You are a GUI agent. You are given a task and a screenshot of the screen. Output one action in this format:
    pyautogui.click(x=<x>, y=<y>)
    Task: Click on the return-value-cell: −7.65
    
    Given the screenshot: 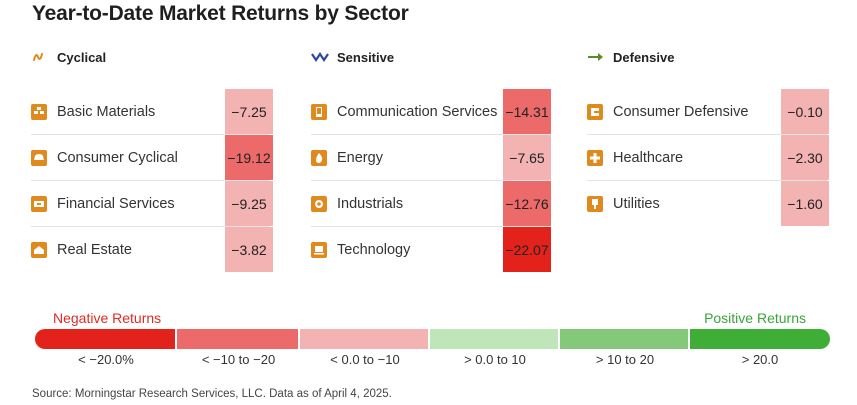 What is the action you would take?
    pyautogui.click(x=527, y=157)
    